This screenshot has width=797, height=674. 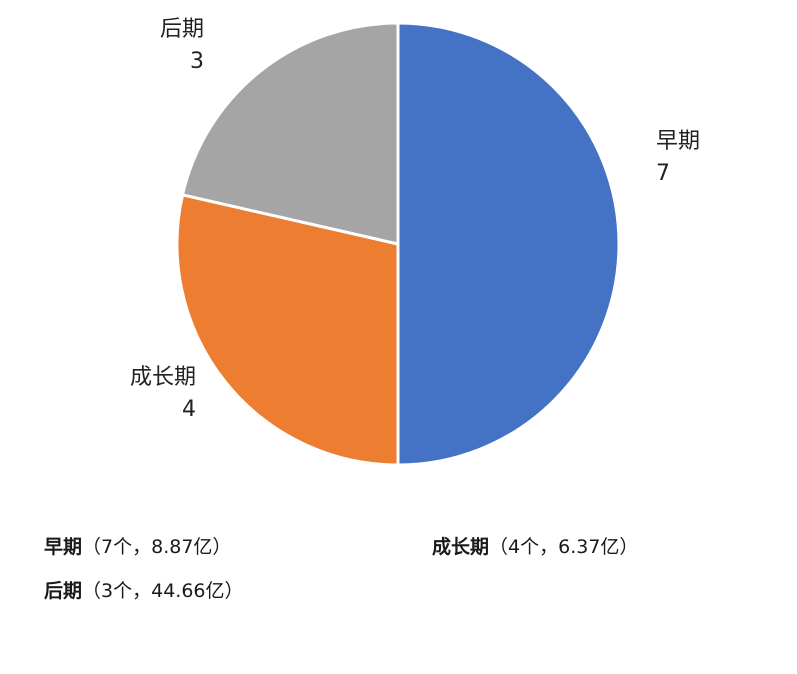 What do you see at coordinates (287, 330) in the screenshot?
I see `pie-slice-growth` at bounding box center [287, 330].